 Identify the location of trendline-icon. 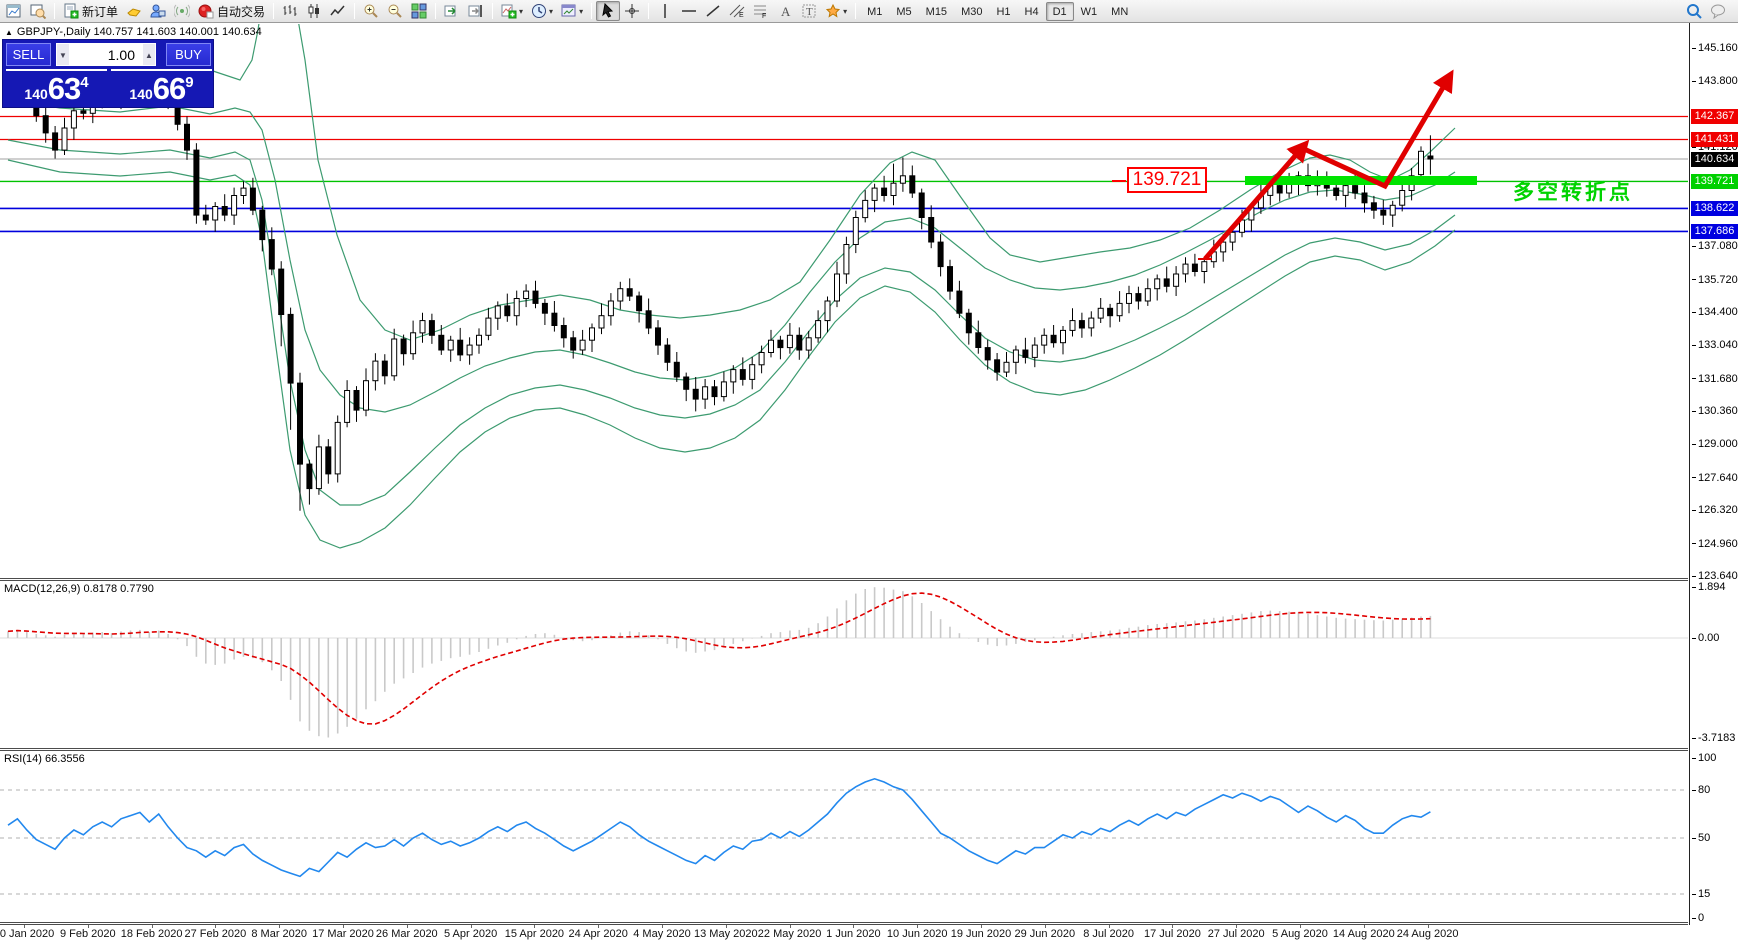
(713, 11).